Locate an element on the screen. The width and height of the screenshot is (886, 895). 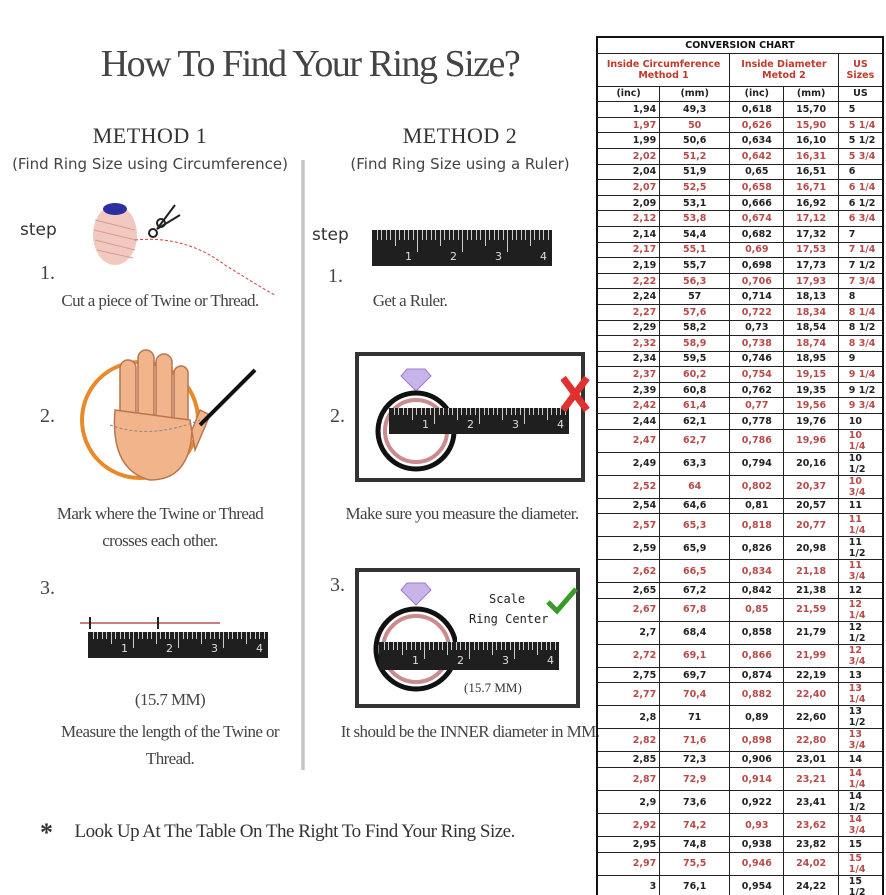
table-cell: 7 1/4 is located at coordinates (860, 250).